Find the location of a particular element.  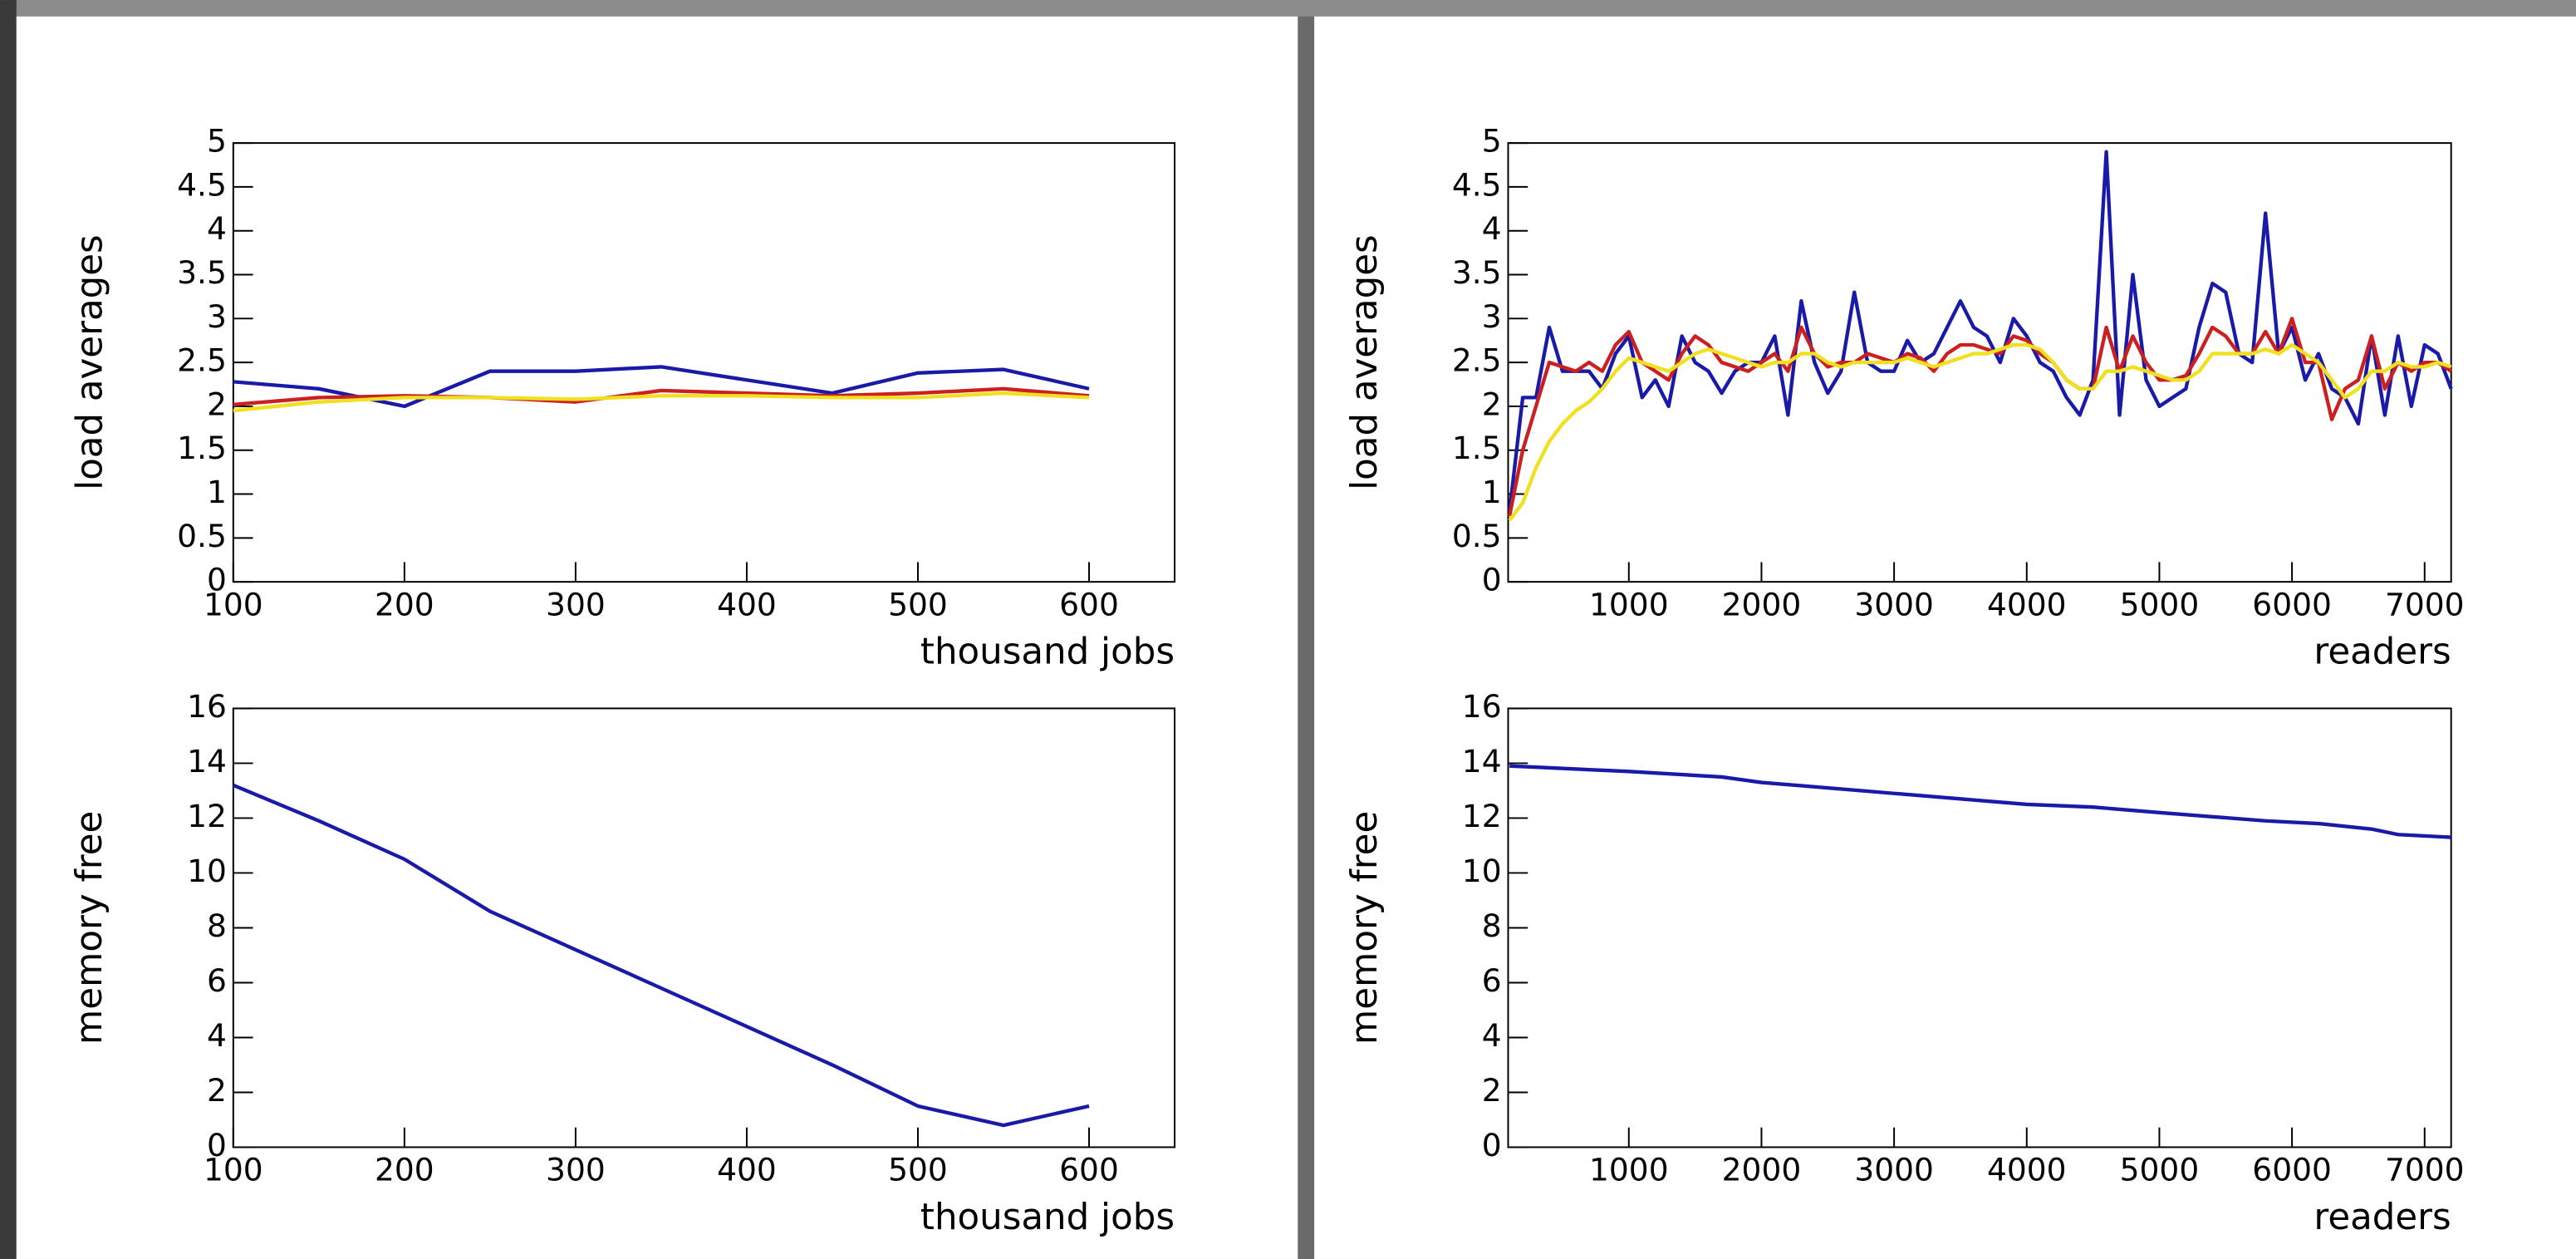

left-edge is located at coordinates (8, 629).